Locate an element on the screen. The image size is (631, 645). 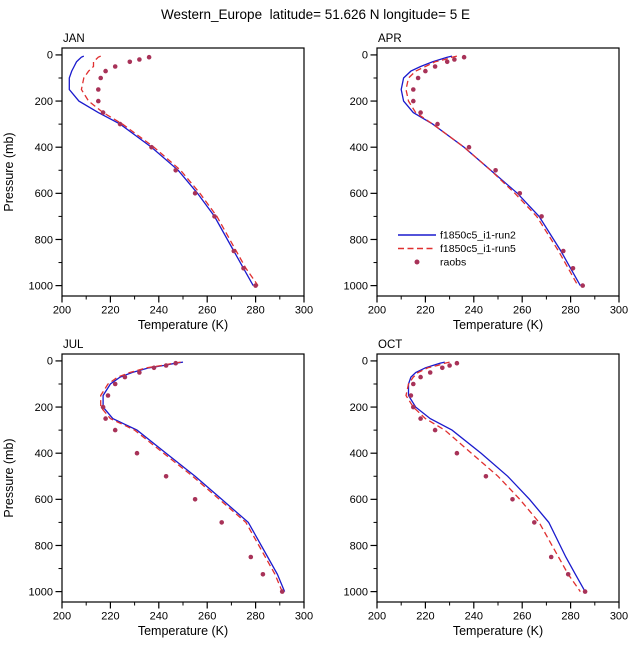
series-line-run2 is located at coordinates (490, 170).